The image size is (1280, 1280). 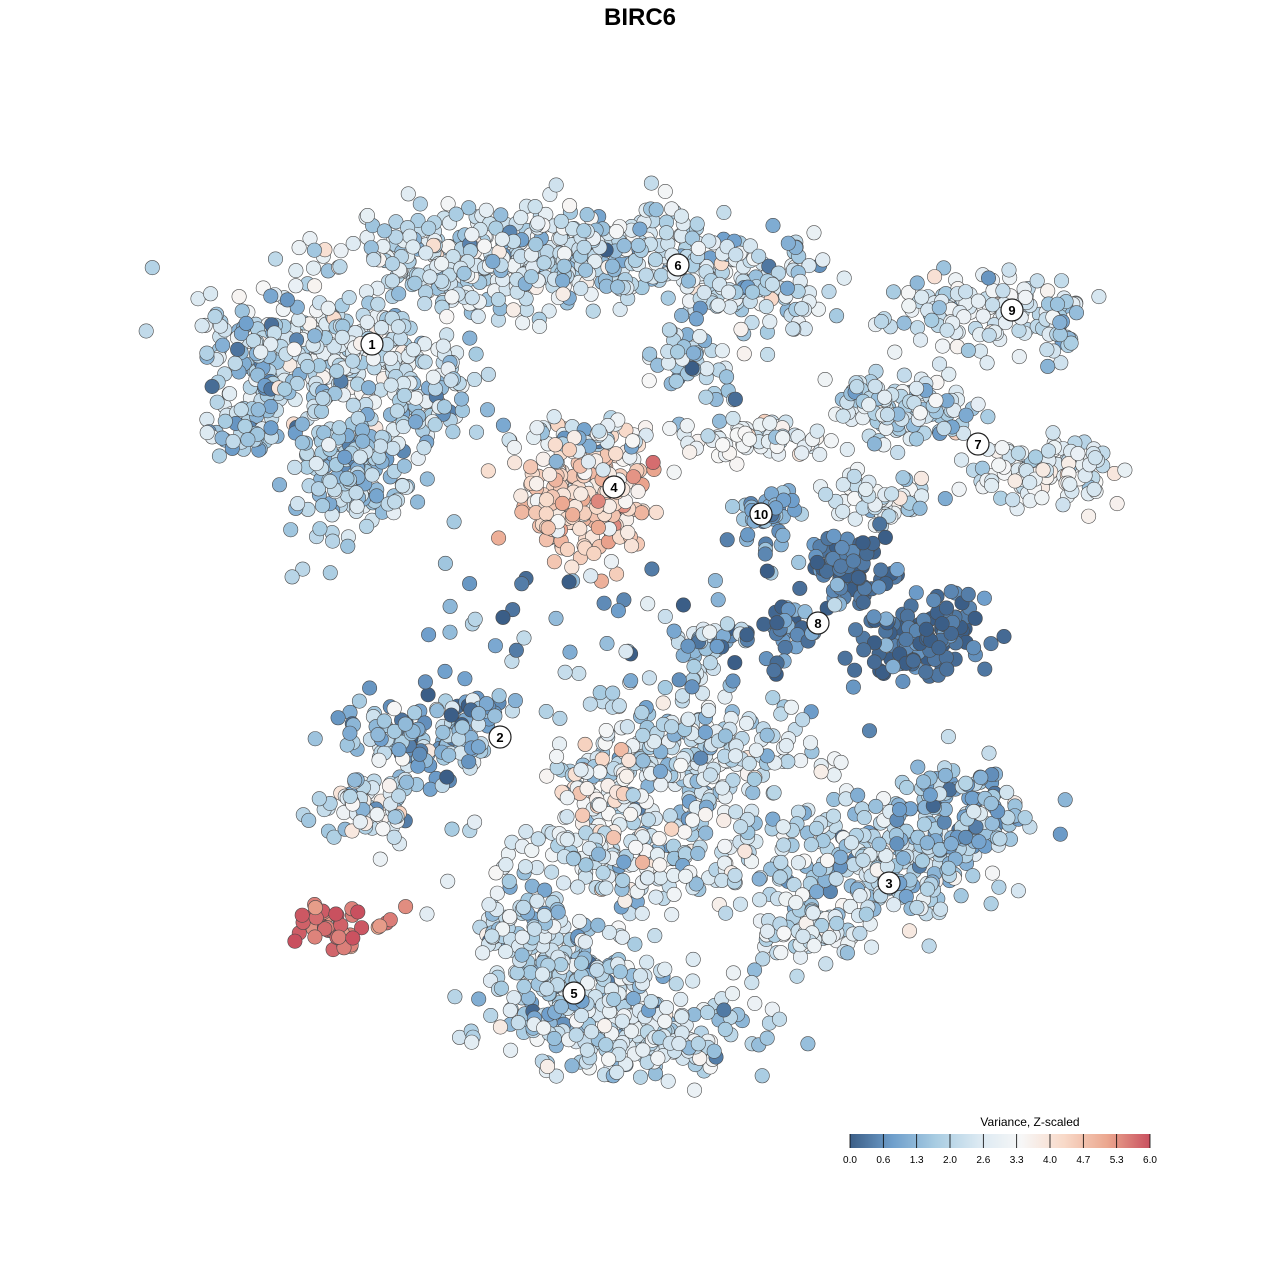 What do you see at coordinates (1011, 310) in the screenshot?
I see `cluster-label-text: 9` at bounding box center [1011, 310].